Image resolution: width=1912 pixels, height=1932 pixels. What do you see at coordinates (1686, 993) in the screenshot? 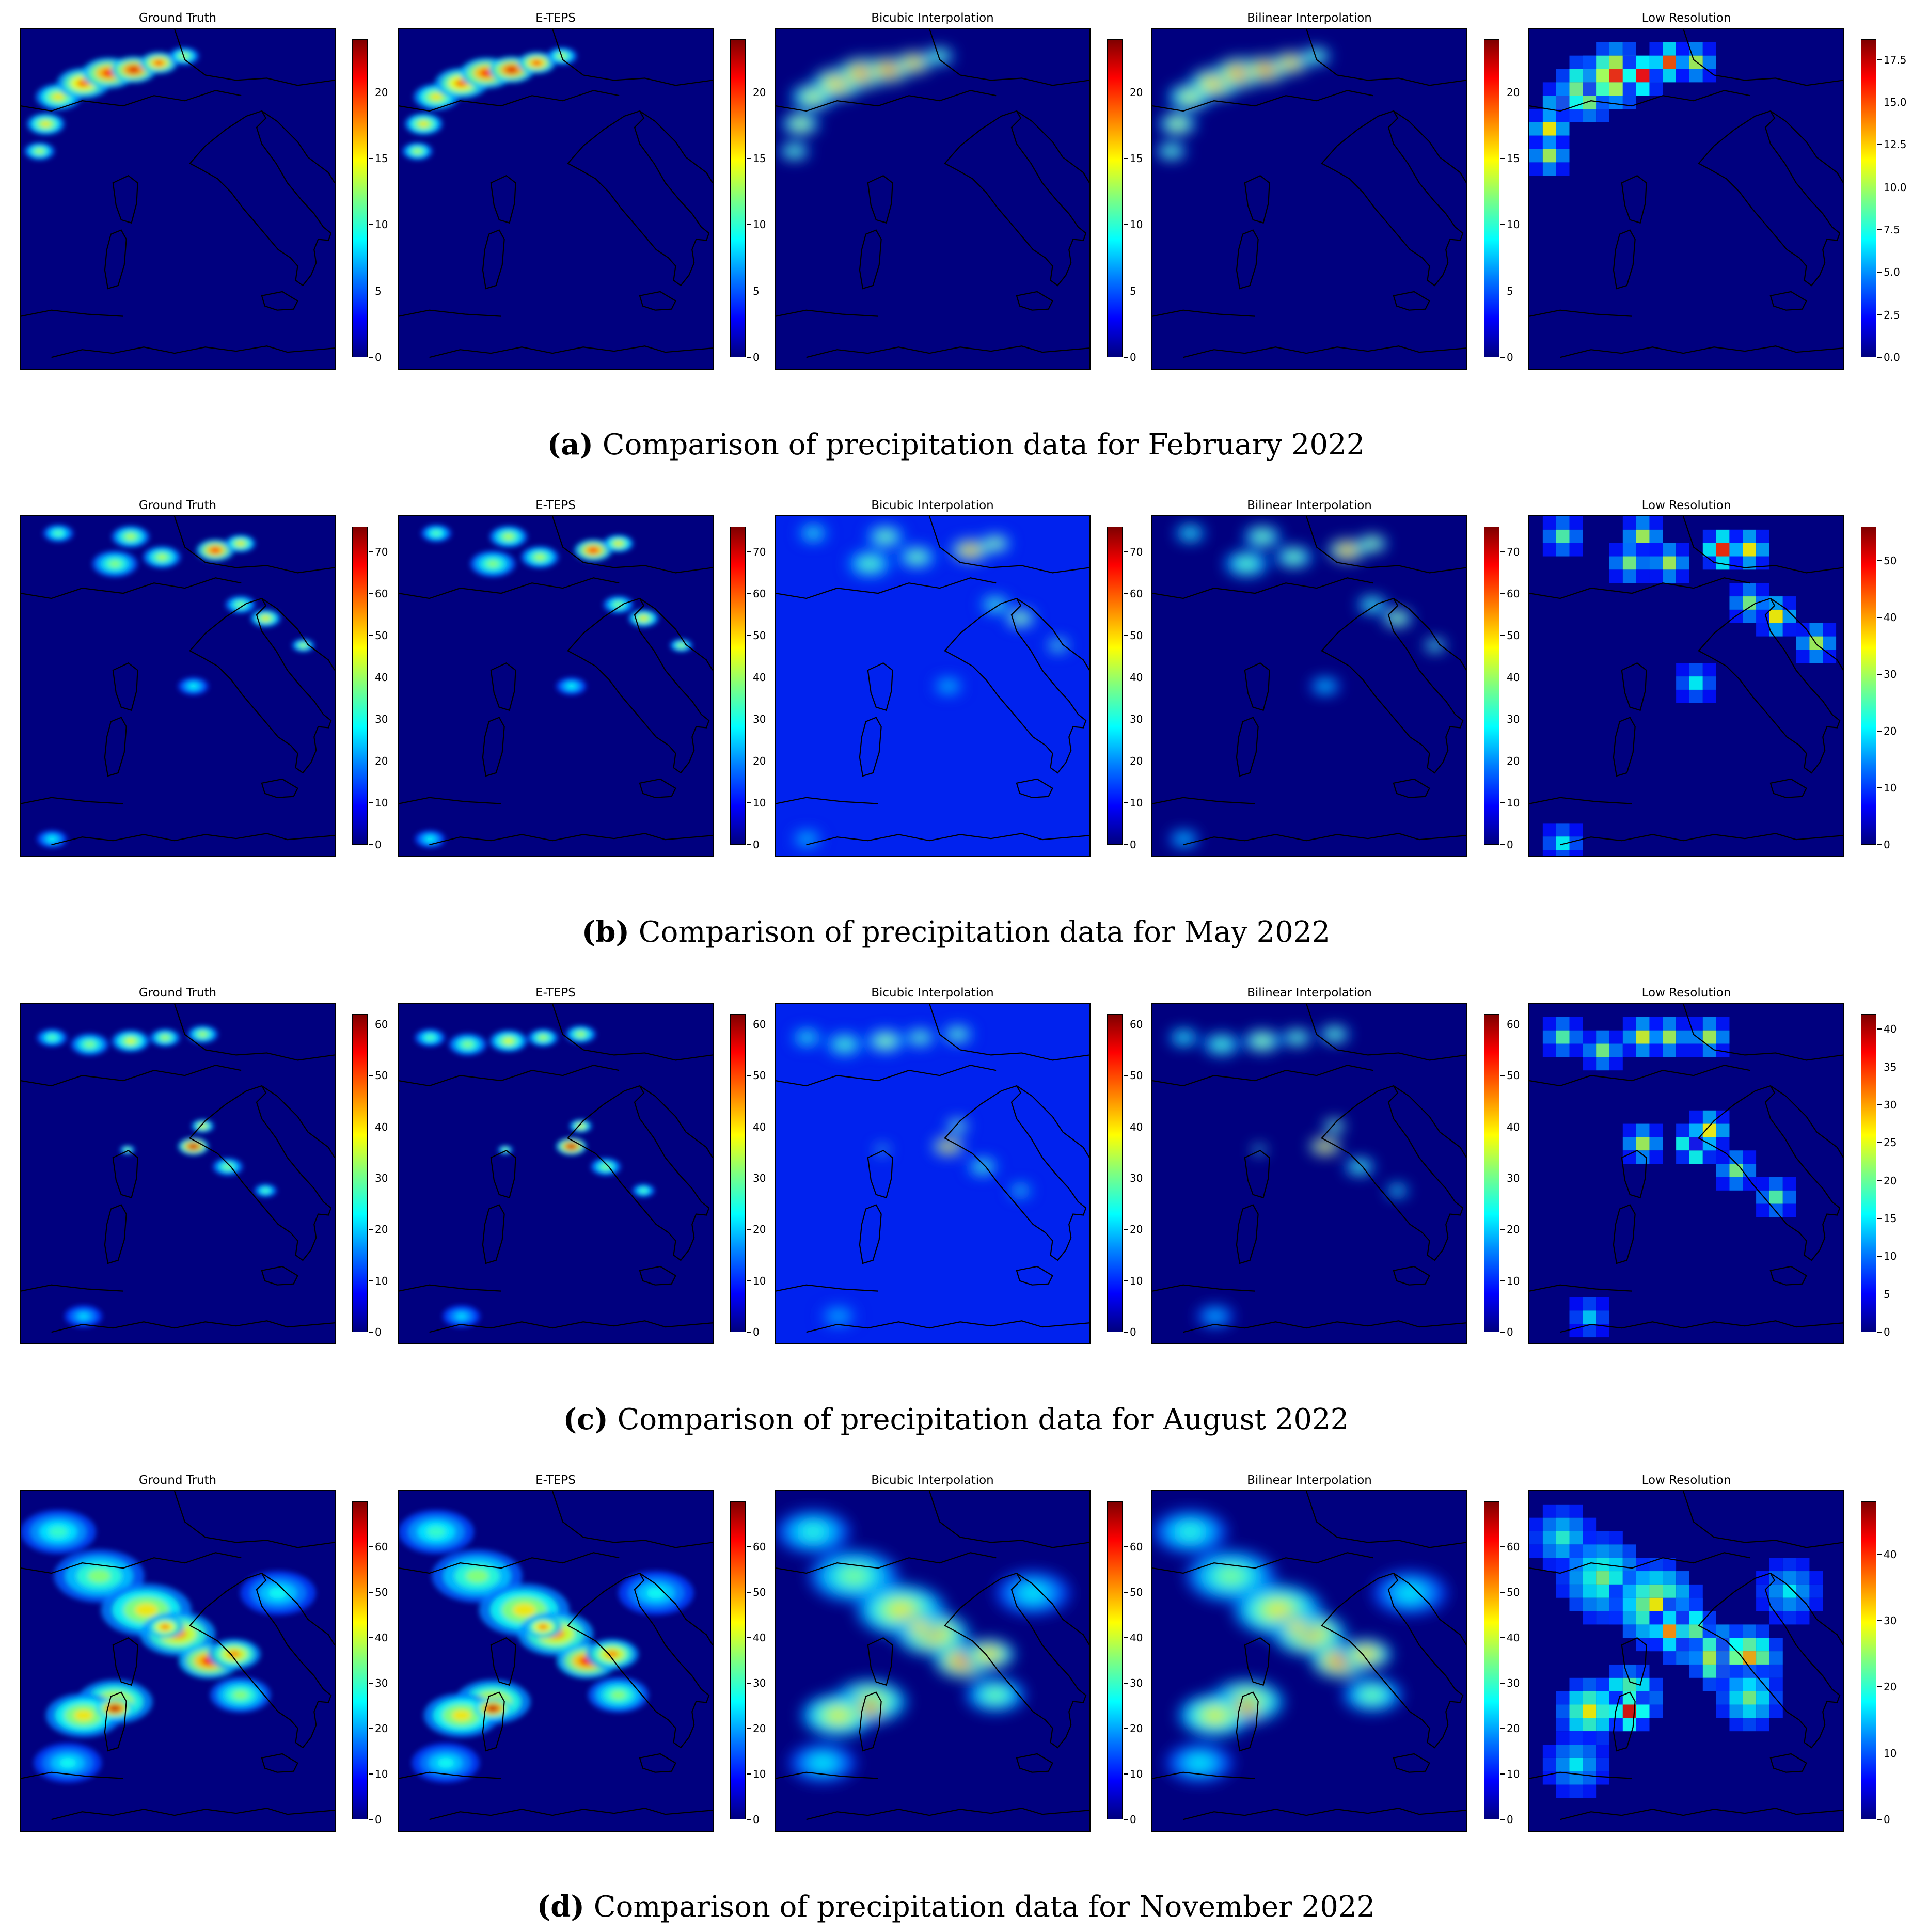
I see `panel-title: Low Resolution` at bounding box center [1686, 993].